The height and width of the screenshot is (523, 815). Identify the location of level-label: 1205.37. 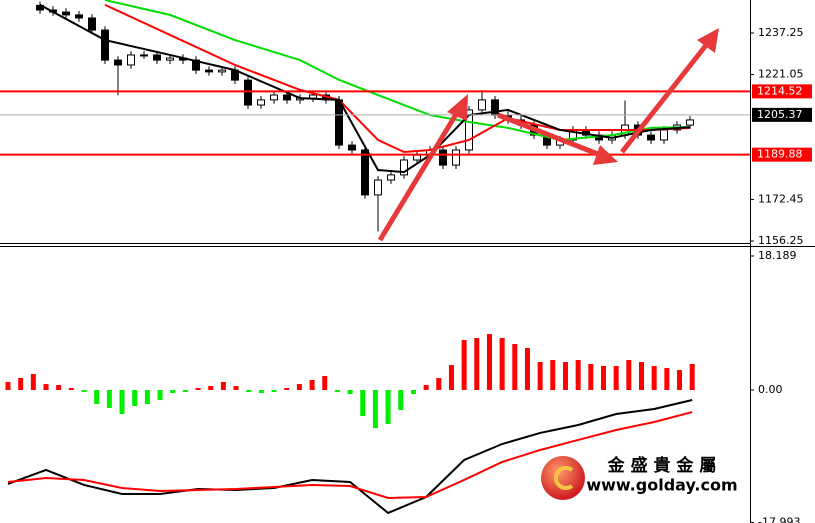
(780, 114).